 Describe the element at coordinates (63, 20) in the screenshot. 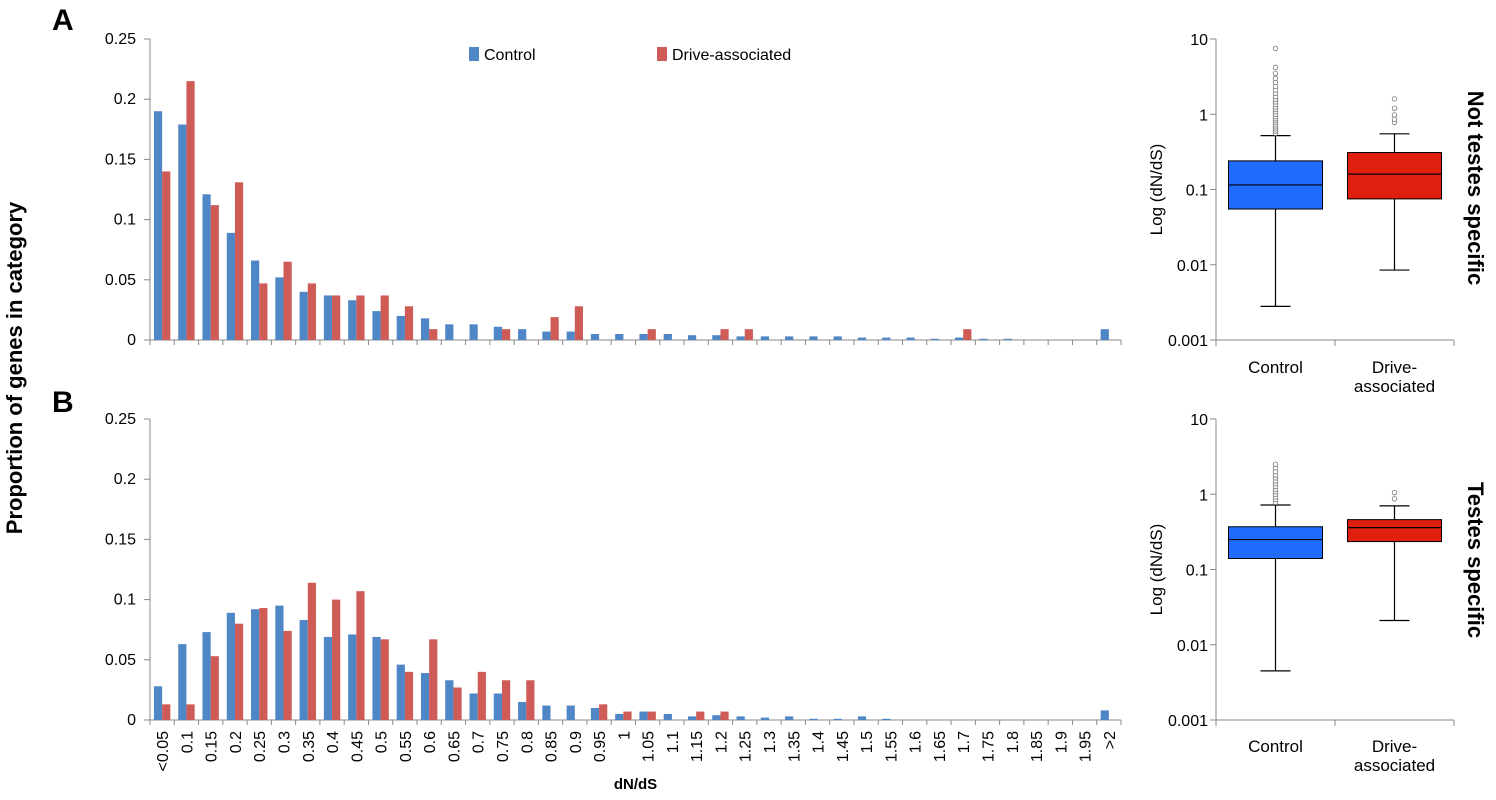

I see `panel-letter-a: A` at that location.